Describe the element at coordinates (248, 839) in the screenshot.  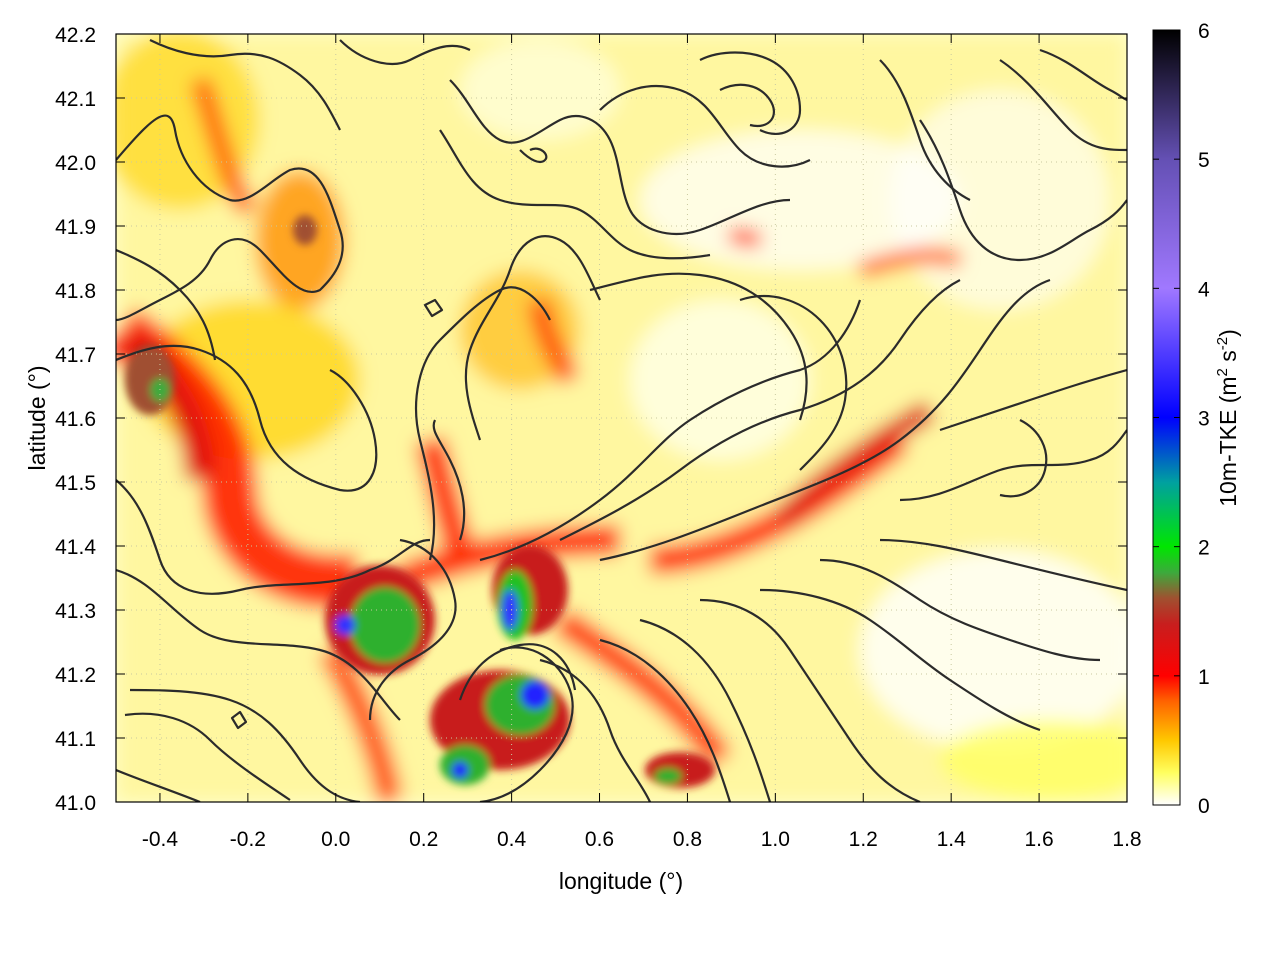
I see `x-tick-label: -0.2` at that location.